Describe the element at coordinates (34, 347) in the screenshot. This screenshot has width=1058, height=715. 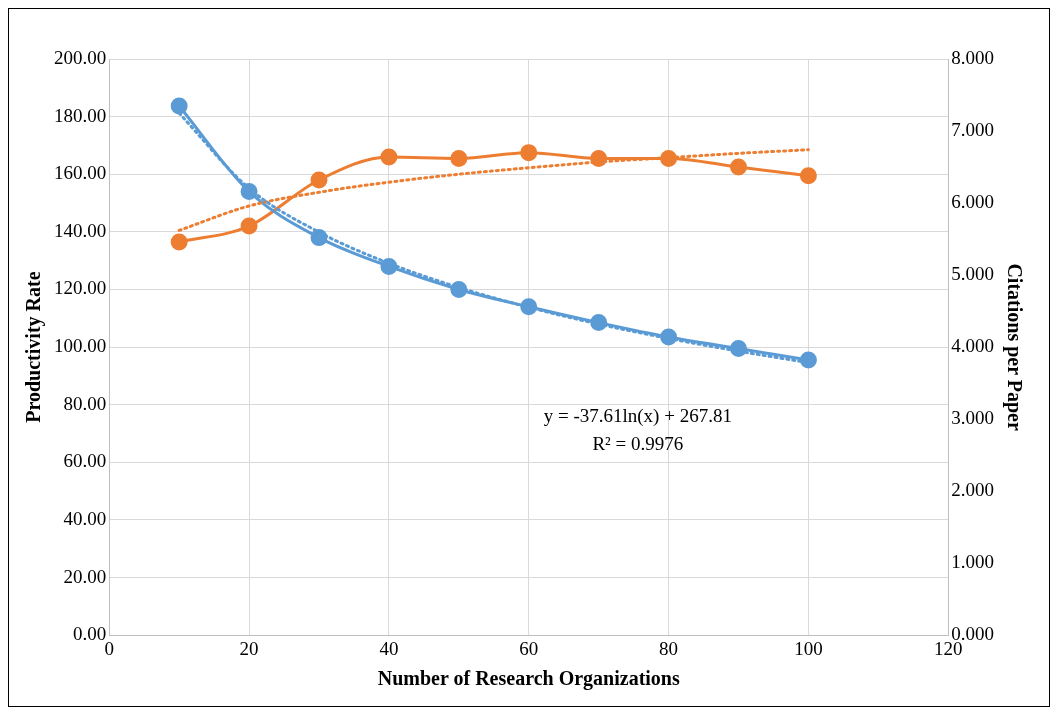
I see `y-axis-title: Productivity Rate` at that location.